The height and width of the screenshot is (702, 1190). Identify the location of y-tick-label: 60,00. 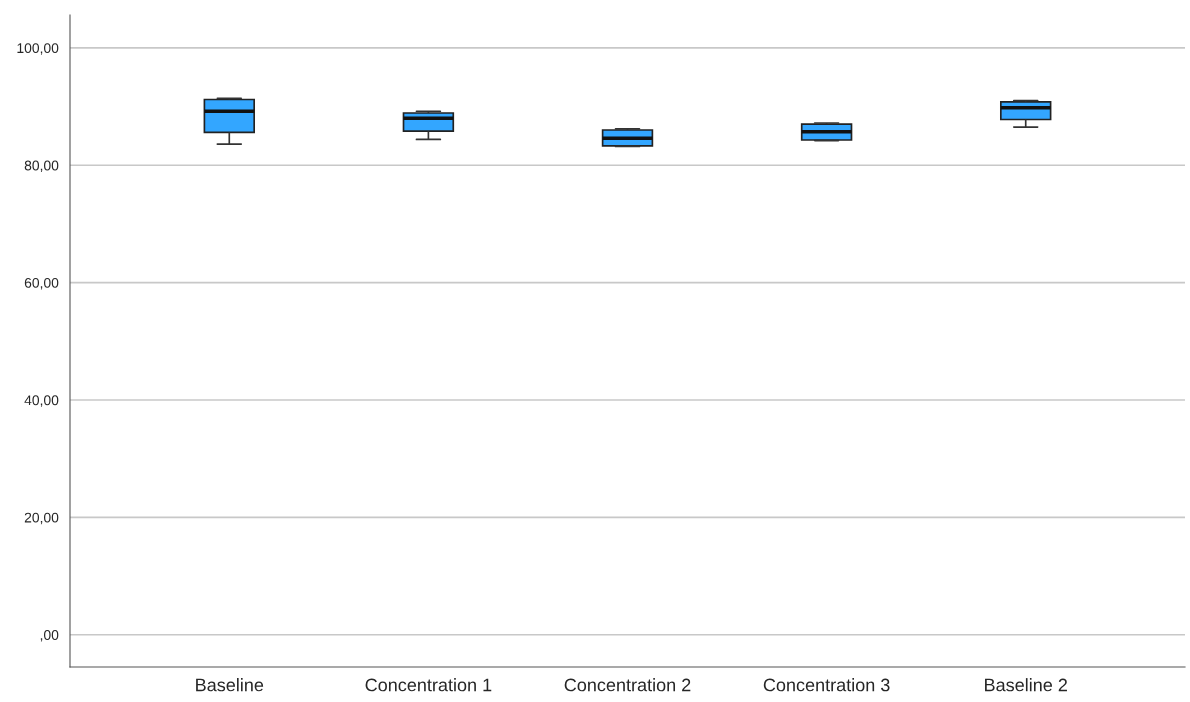
(41, 283).